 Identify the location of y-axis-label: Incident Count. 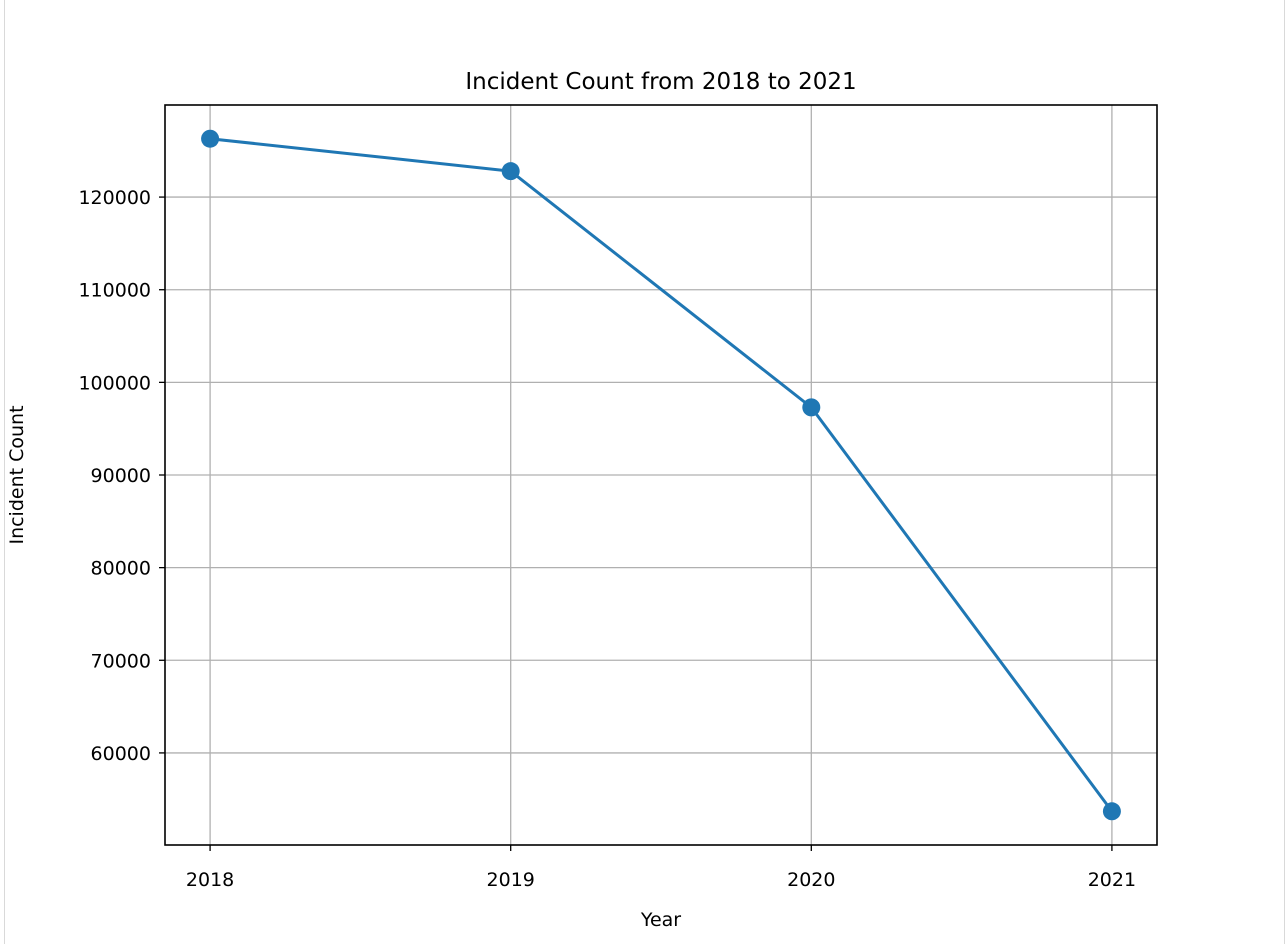
(17, 474).